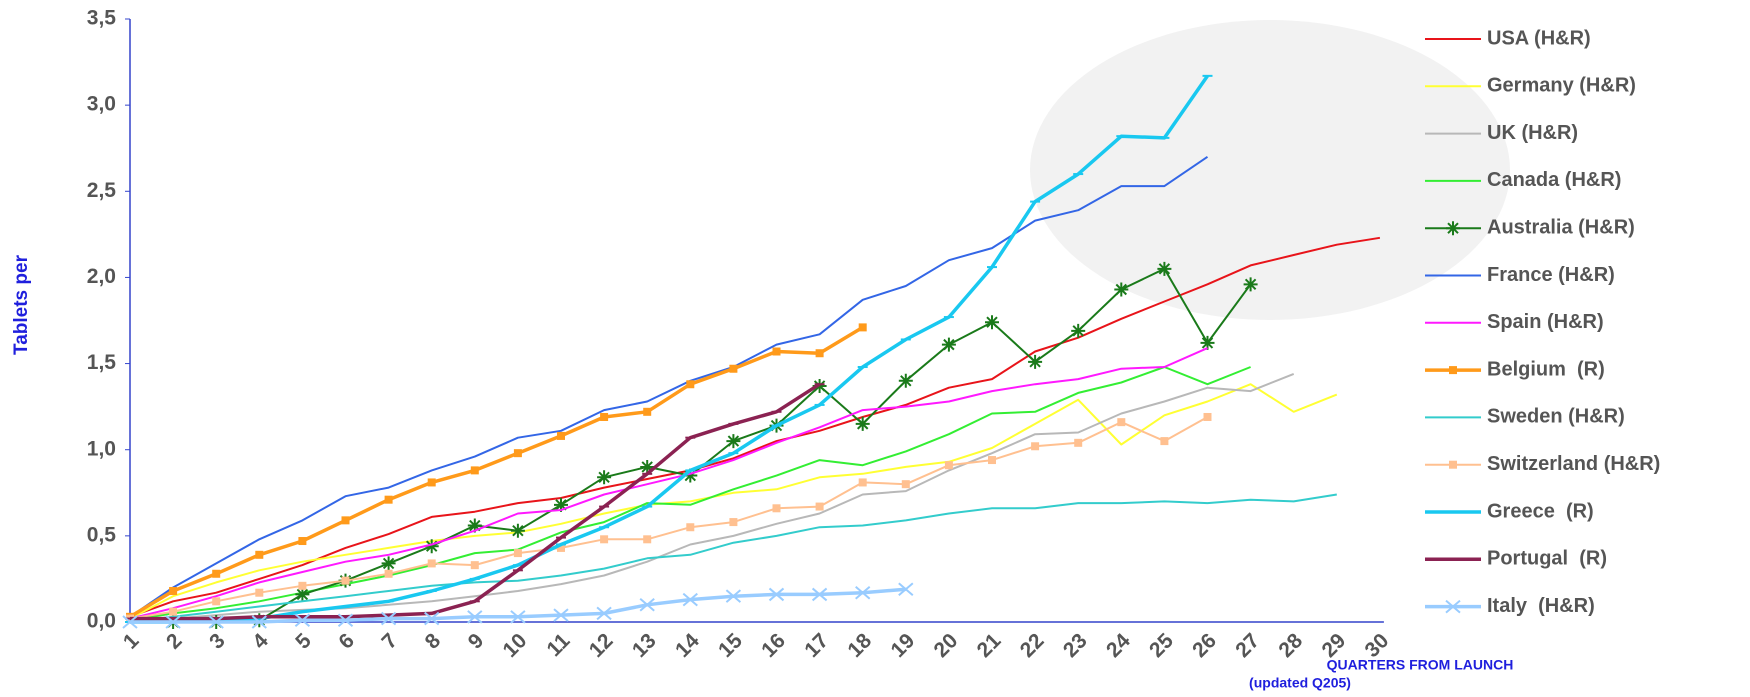  I want to click on y-tick-label: 0,0, so click(101, 621).